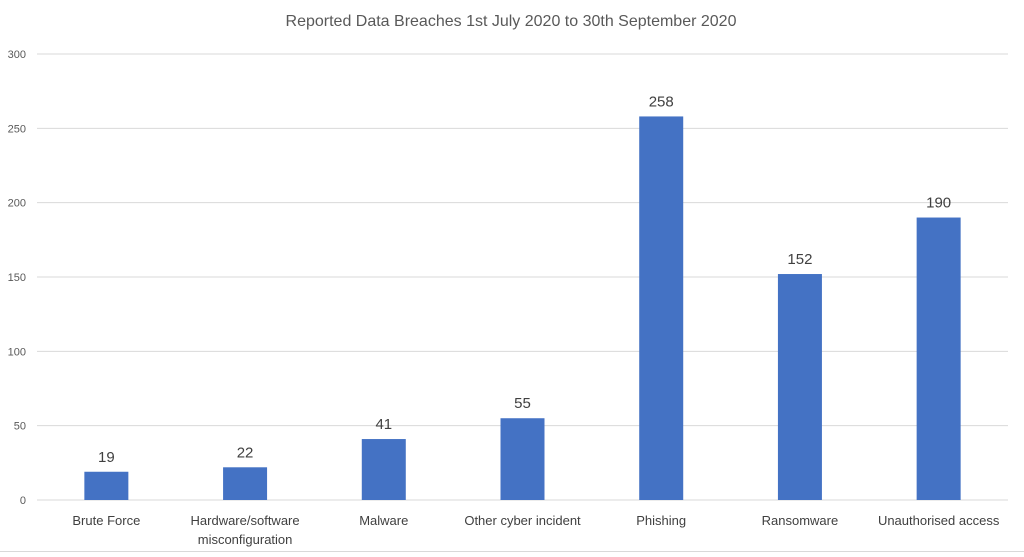 The image size is (1024, 557). I want to click on category-label: Unauthorised access, so click(939, 520).